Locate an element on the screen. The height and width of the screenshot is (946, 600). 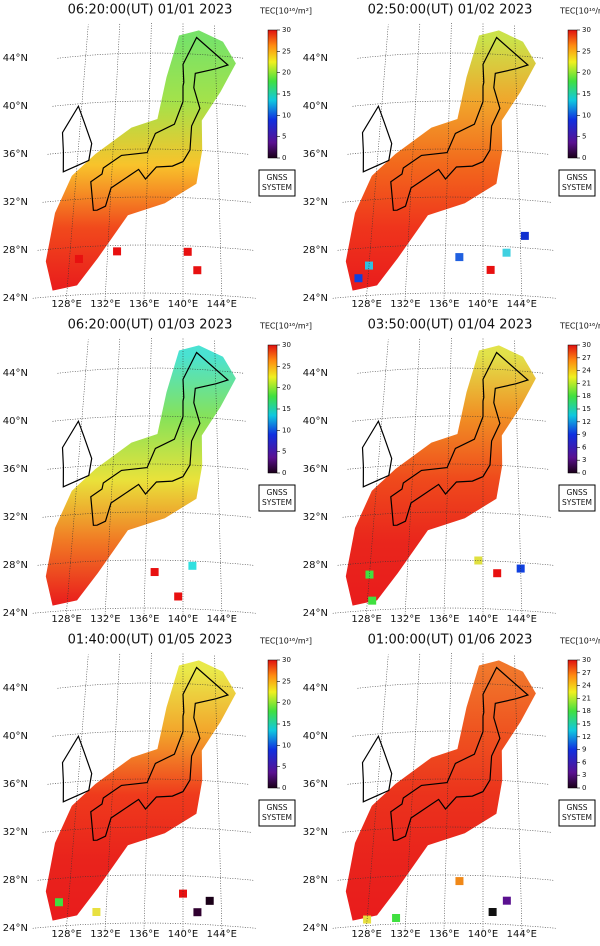
colorbar-tick-label: 20 is located at coordinates (586, 73).